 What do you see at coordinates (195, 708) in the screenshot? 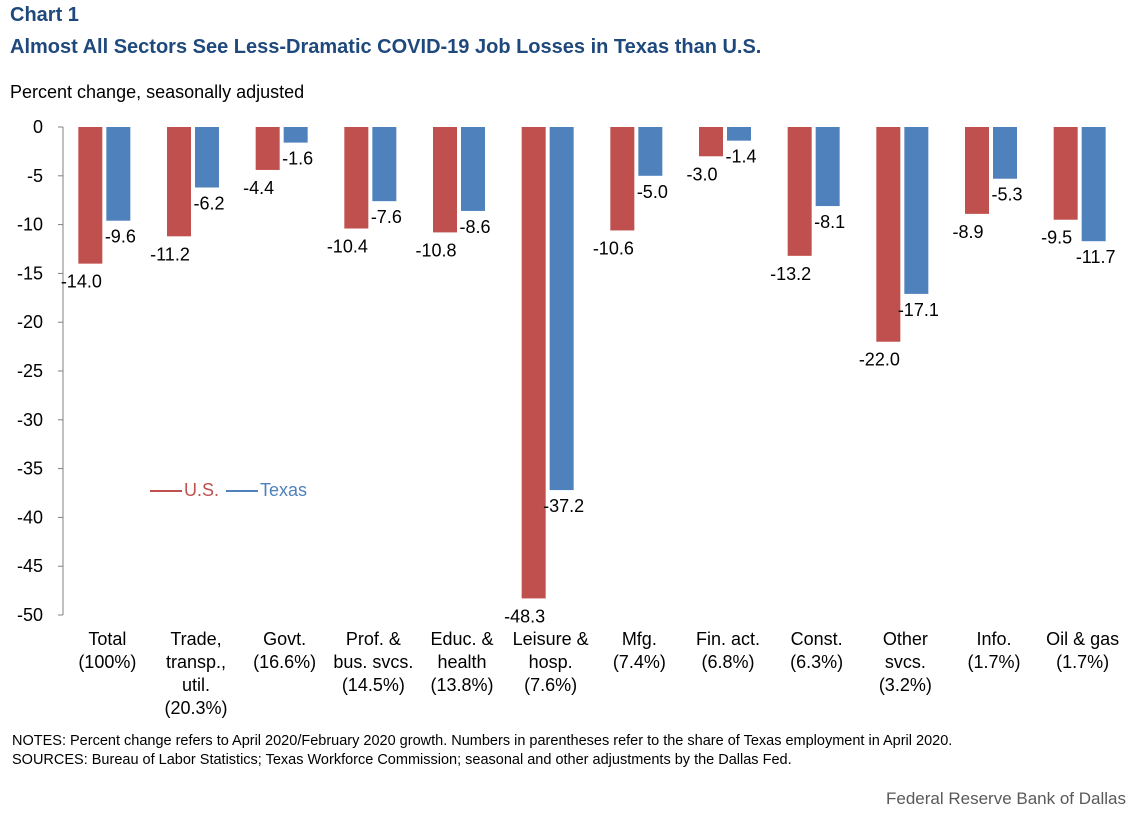
I see `x-tick-label: (20.3%)` at bounding box center [195, 708].